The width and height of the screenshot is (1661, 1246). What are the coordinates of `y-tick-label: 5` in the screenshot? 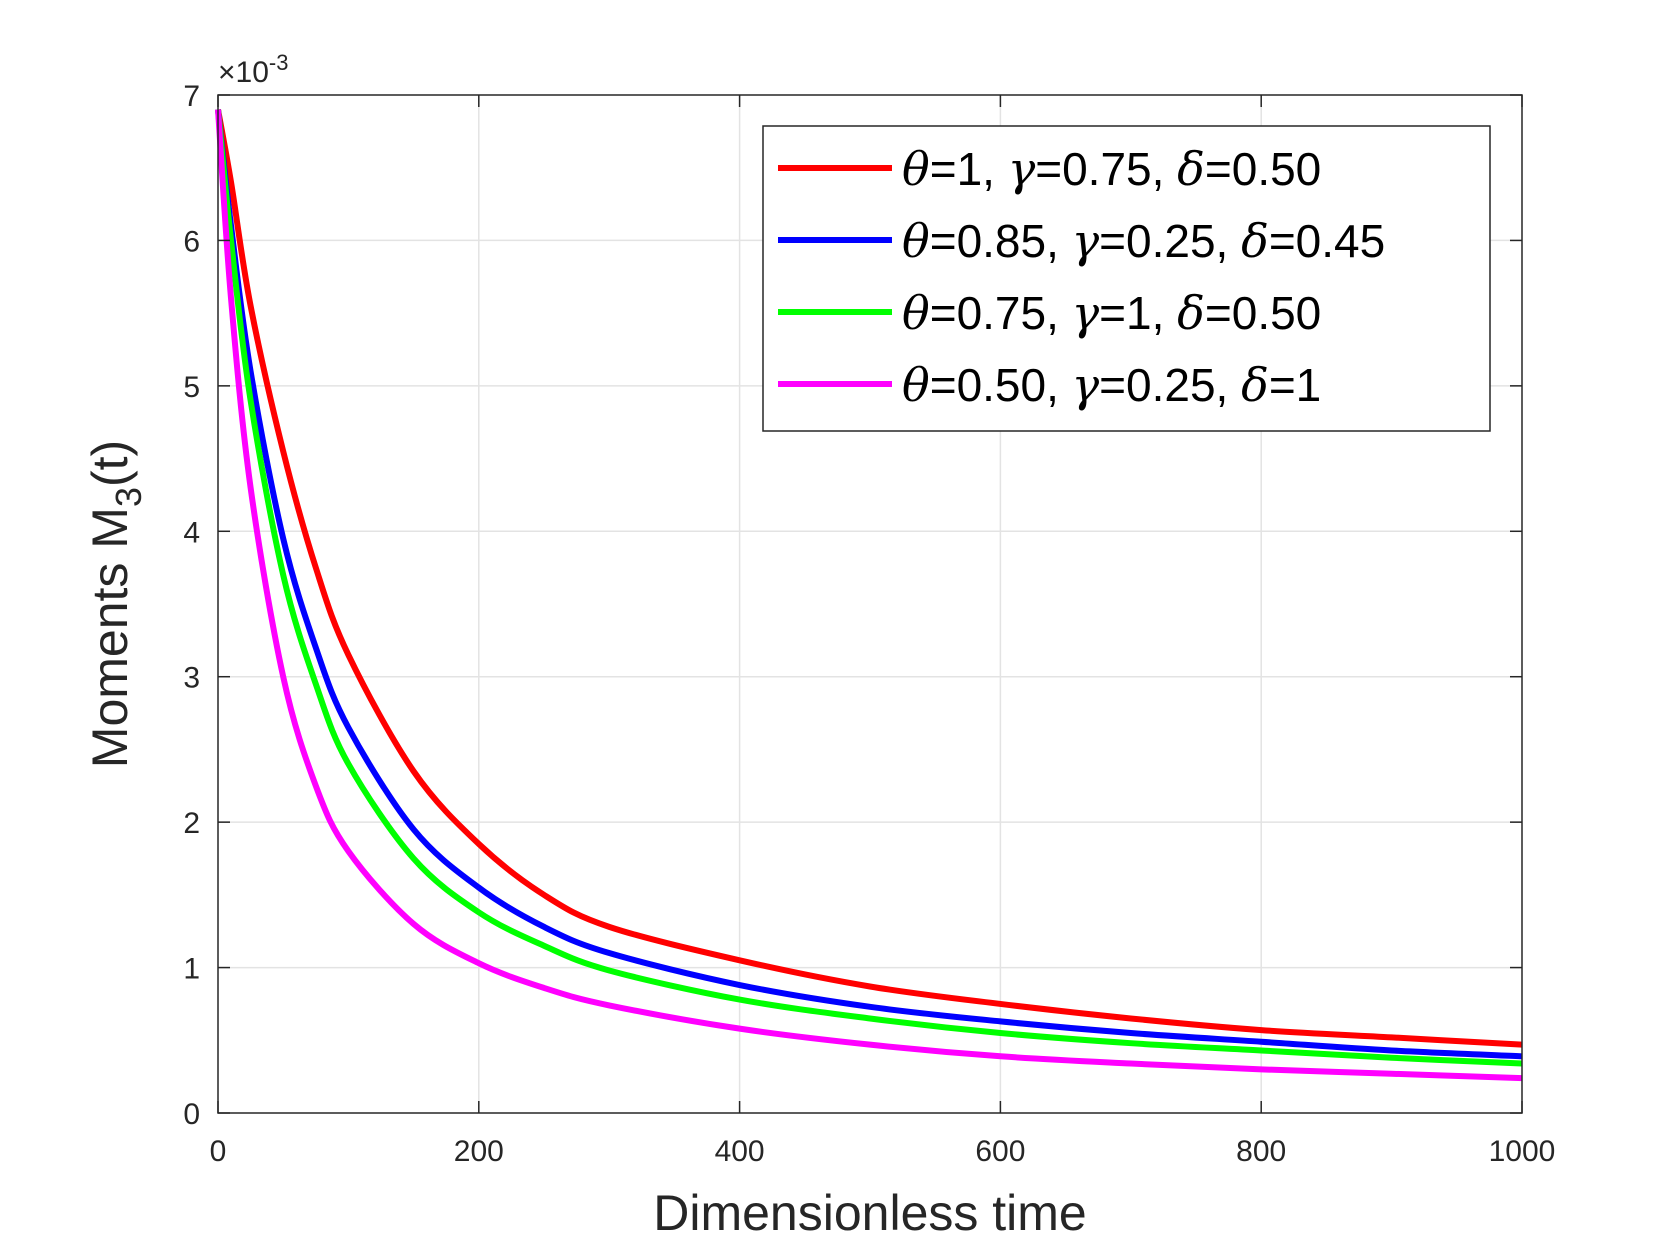 It's located at (191, 387).